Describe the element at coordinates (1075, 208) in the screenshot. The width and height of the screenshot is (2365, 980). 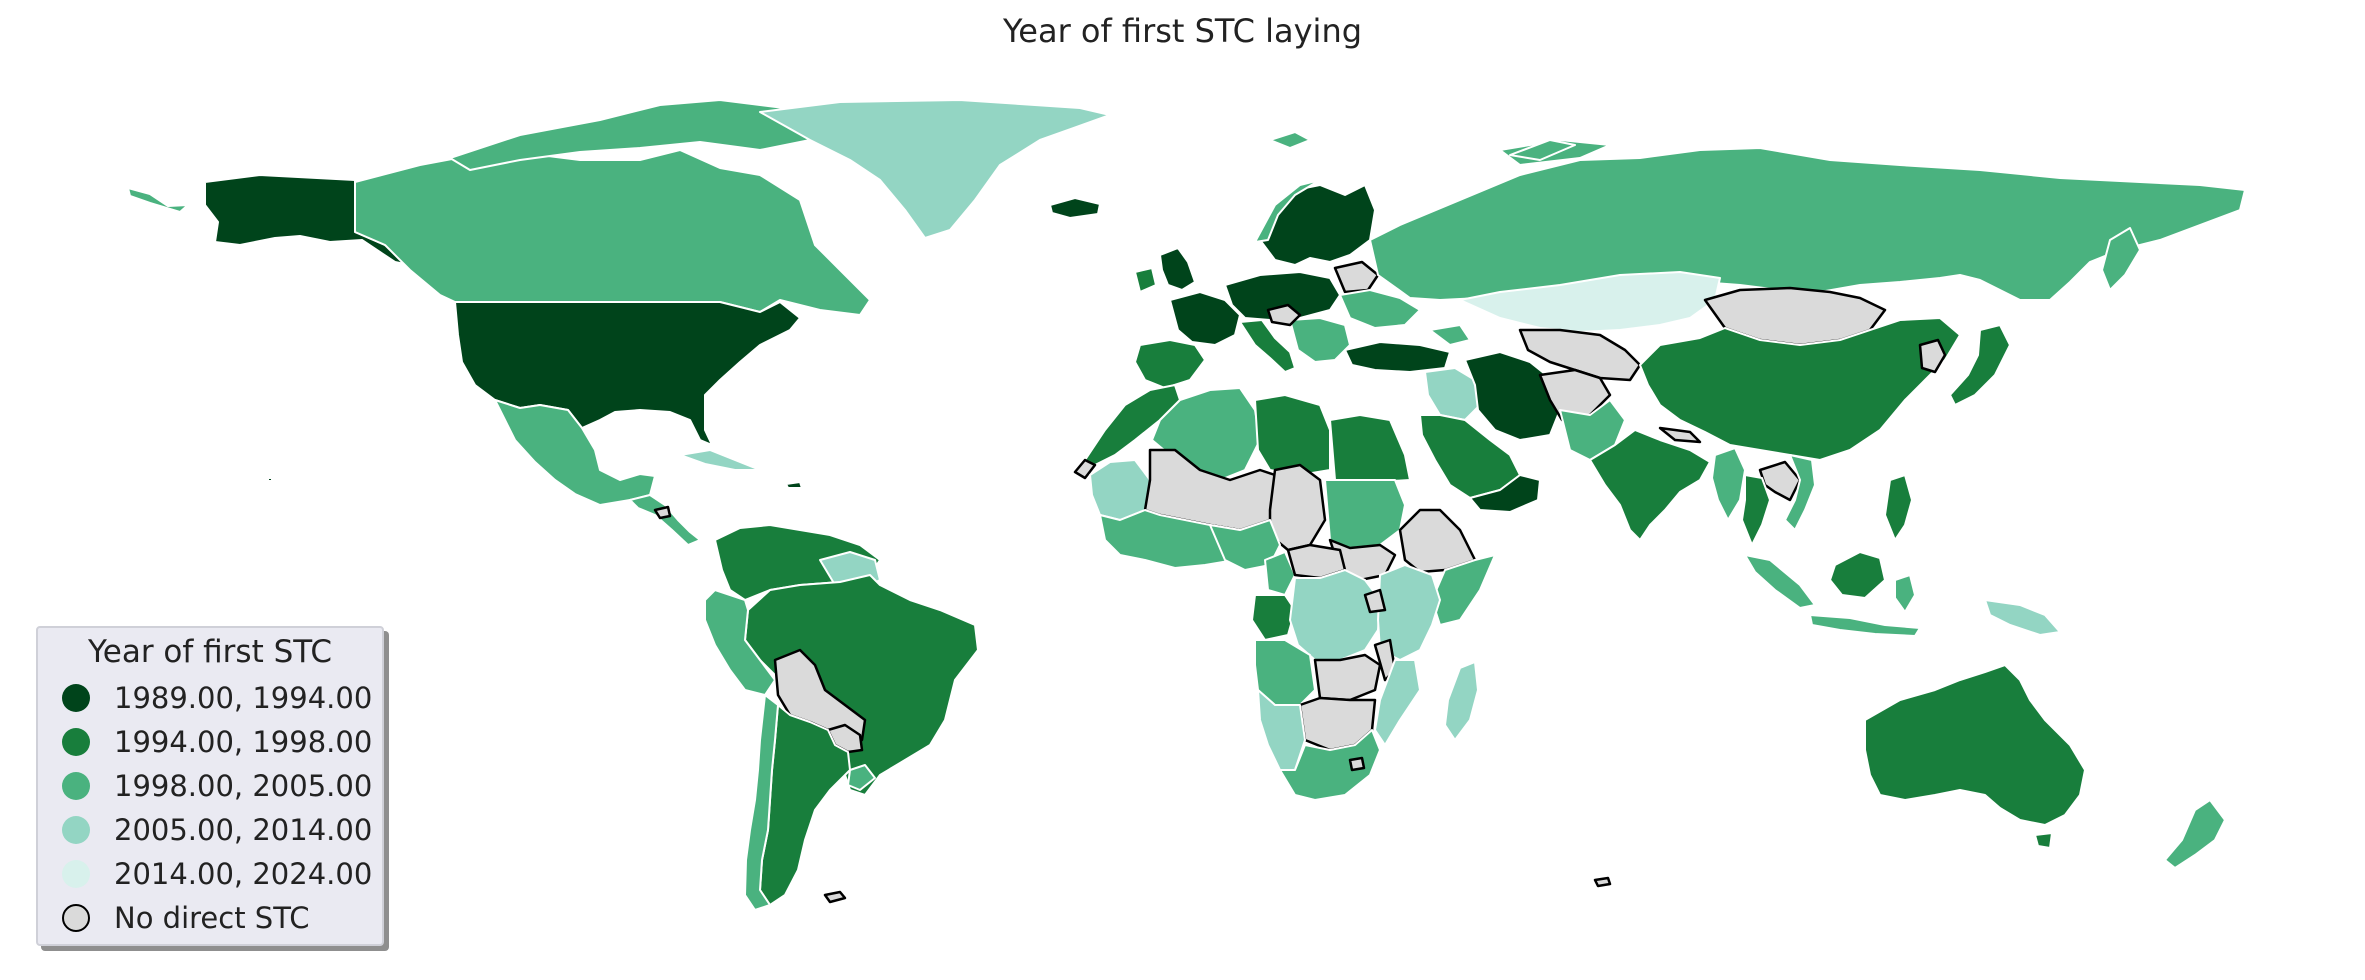
I see `region-iceland` at that location.